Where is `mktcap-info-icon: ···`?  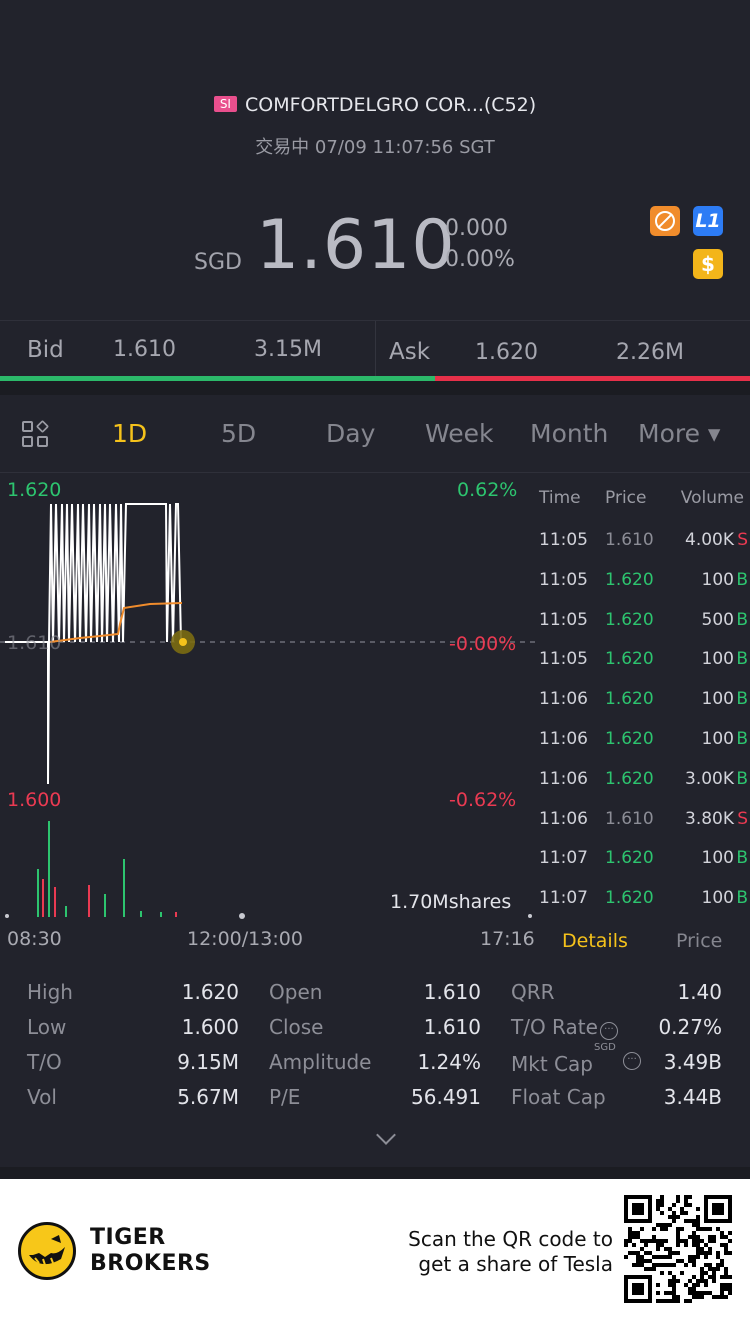
mktcap-info-icon: ··· is located at coordinates (632, 1061).